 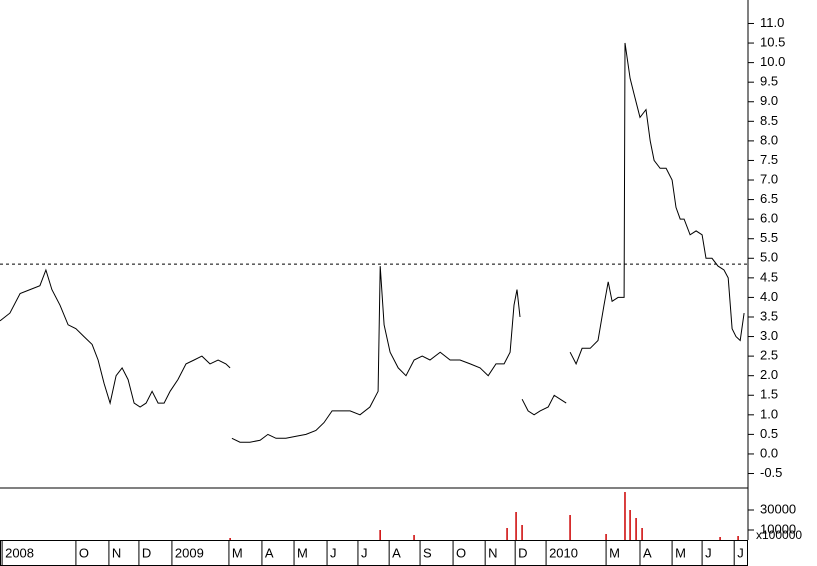 I want to click on x-tick-label: S, so click(x=427, y=552).